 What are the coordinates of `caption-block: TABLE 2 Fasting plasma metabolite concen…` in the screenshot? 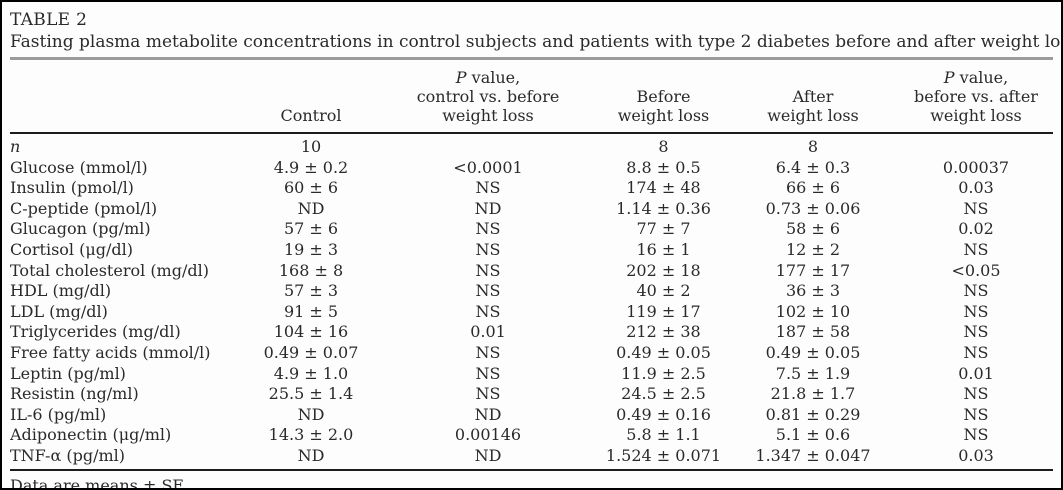 It's located at (536, 31).